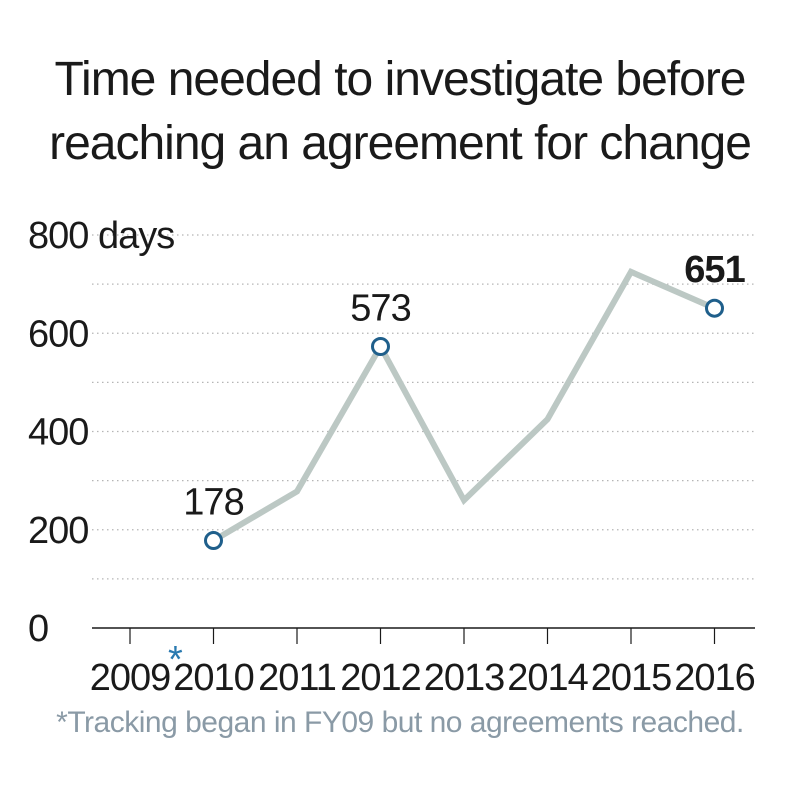 This screenshot has height=800, width=800. I want to click on x-tick-label: 2016, so click(714, 678).